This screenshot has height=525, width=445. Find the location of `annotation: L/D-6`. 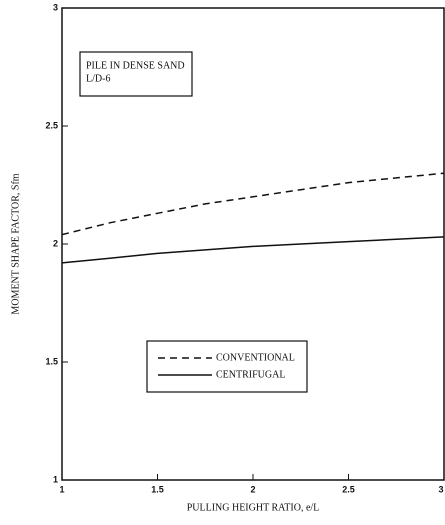

annotation: L/D-6 is located at coordinates (98, 78).